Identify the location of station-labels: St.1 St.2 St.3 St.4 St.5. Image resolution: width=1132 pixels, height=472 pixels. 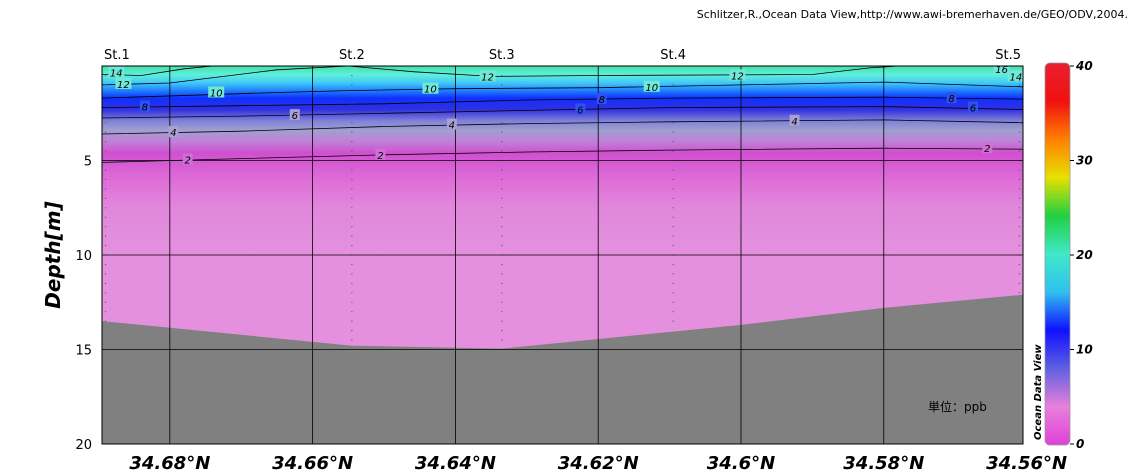
(562, 55).